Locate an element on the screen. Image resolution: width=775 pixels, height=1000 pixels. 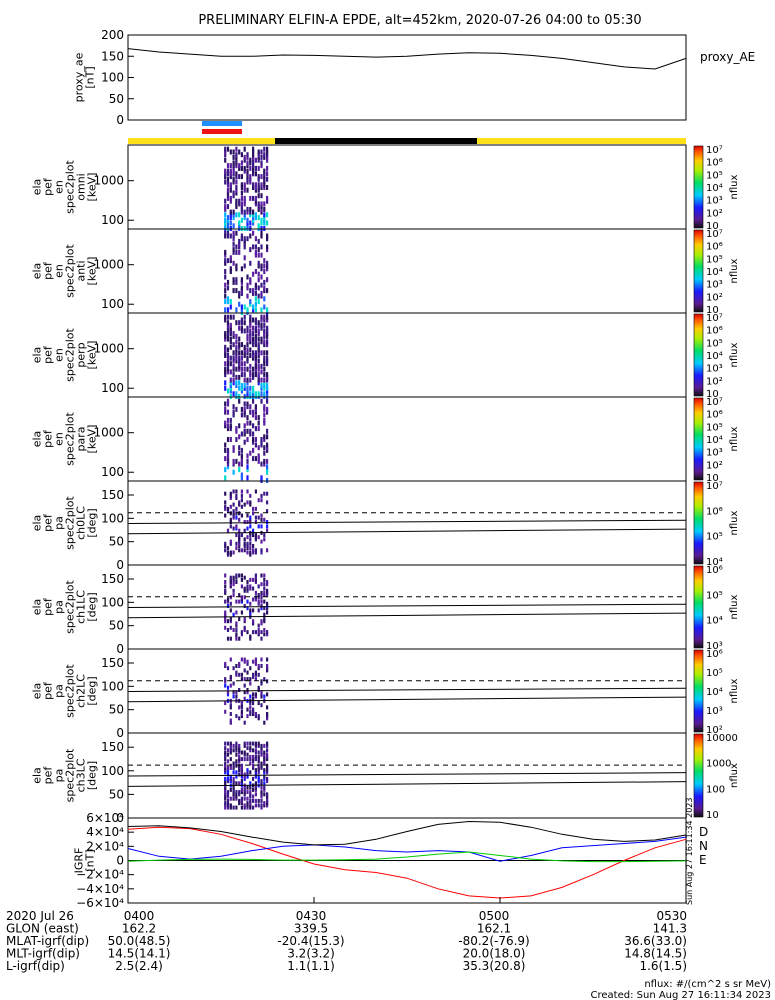
science-zone-bar-blue is located at coordinates (222, 123).